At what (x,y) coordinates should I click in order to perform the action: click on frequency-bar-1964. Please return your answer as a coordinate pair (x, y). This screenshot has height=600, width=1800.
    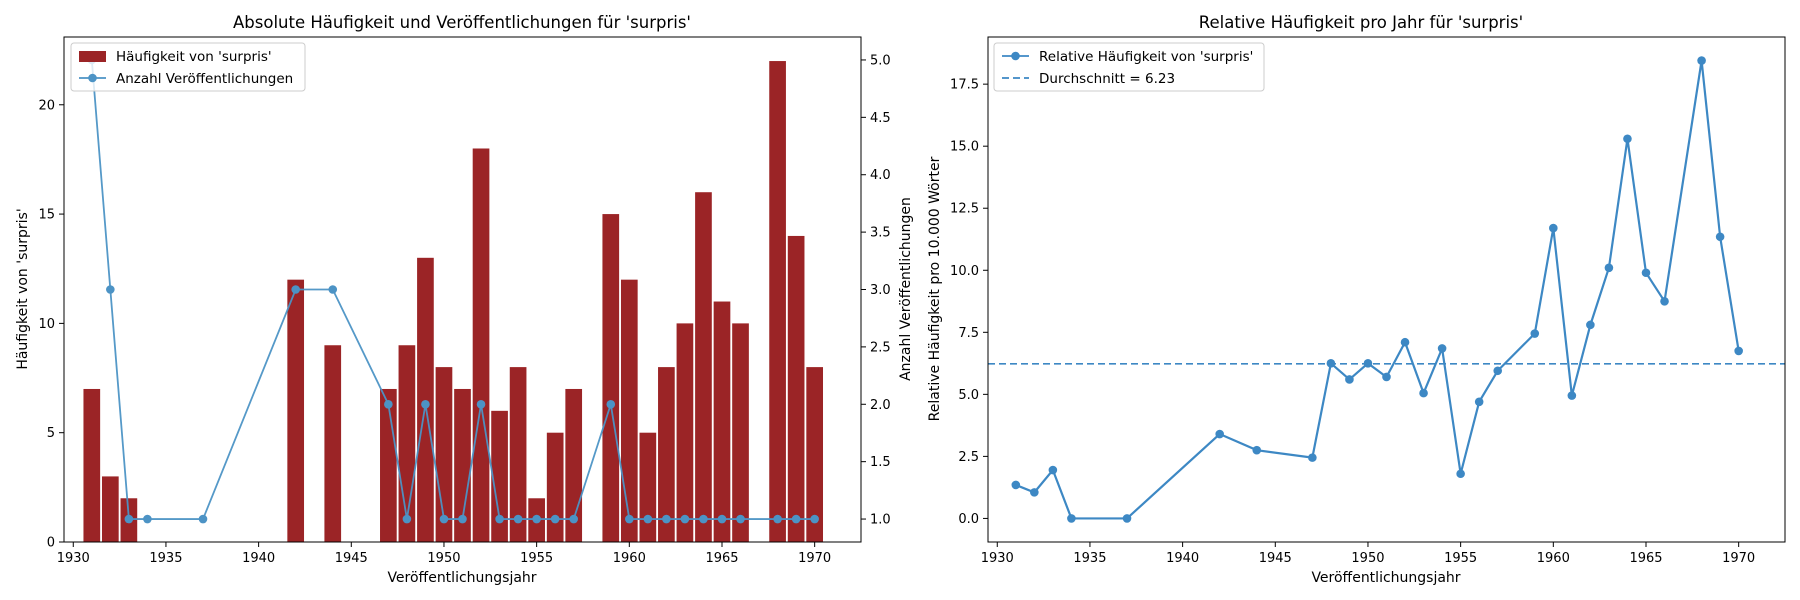
    Looking at the image, I should click on (703, 367).